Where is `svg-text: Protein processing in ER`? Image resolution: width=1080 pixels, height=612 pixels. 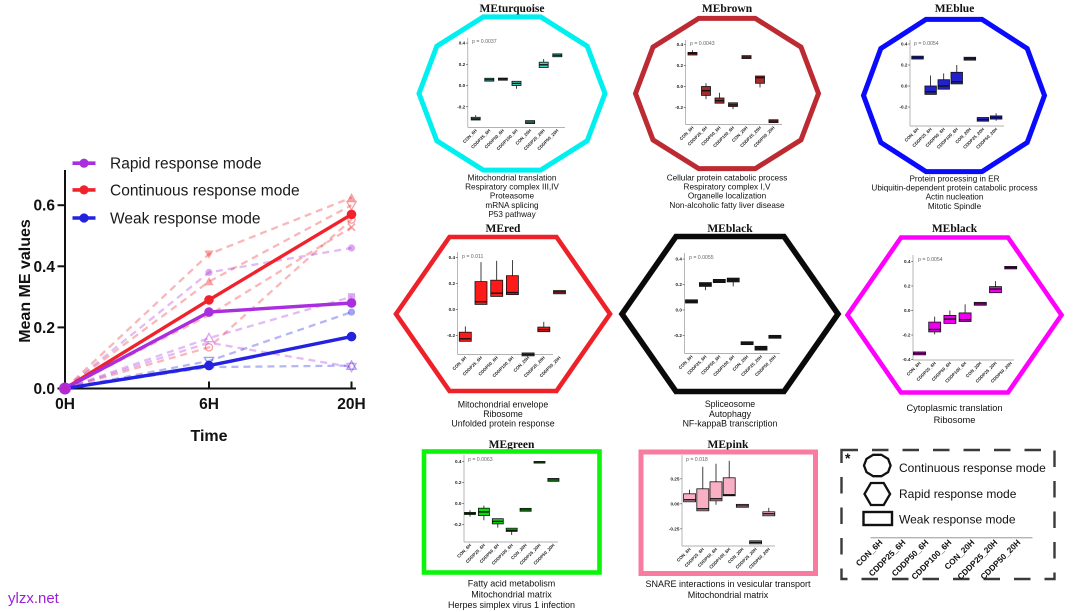
svg-text: Protein processing in ER is located at coordinates (954, 178).